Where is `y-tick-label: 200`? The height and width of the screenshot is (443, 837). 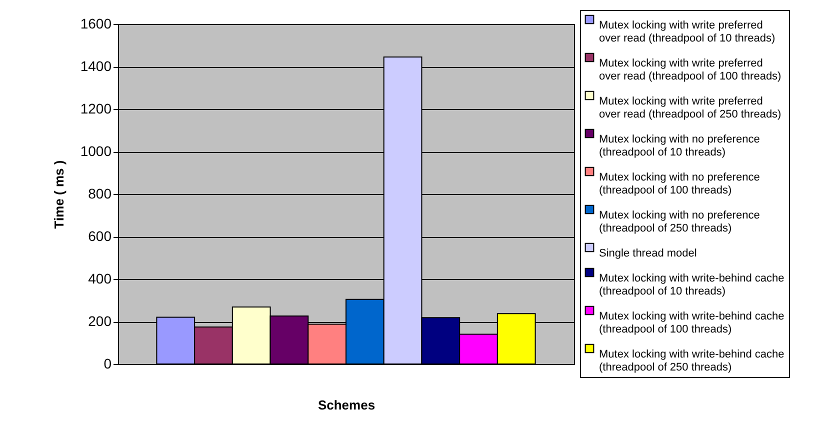 y-tick-label: 200 is located at coordinates (100, 321).